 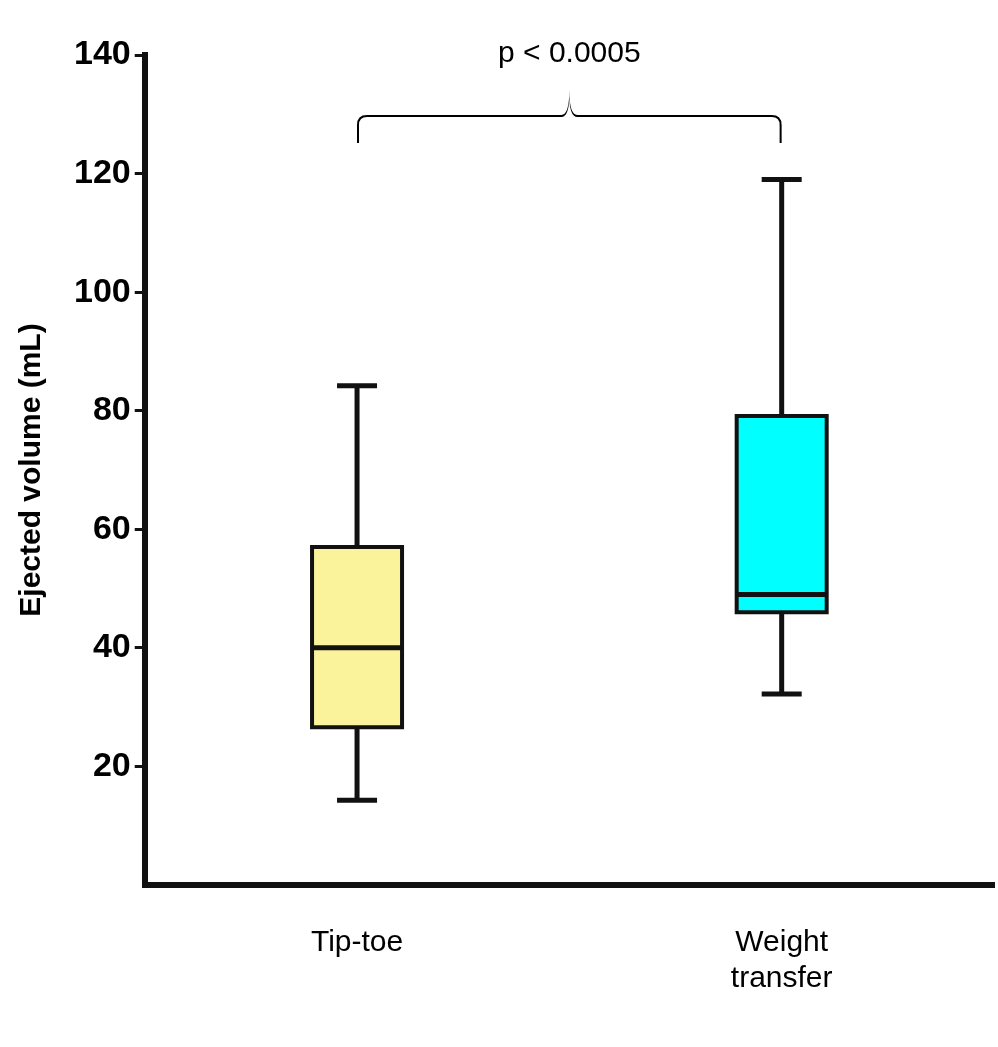 What do you see at coordinates (102, 289) in the screenshot?
I see `y-tick-label: 100` at bounding box center [102, 289].